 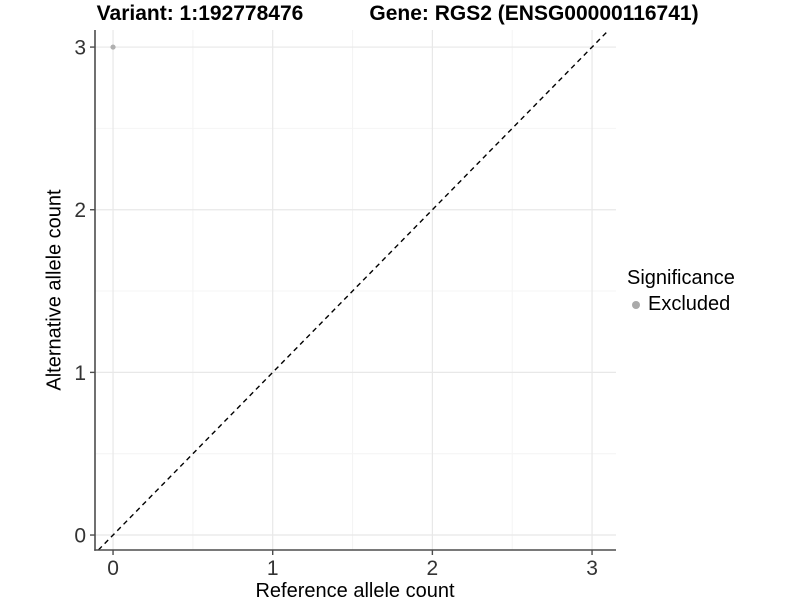 I want to click on circle-marker-icon, so click(x=636, y=304).